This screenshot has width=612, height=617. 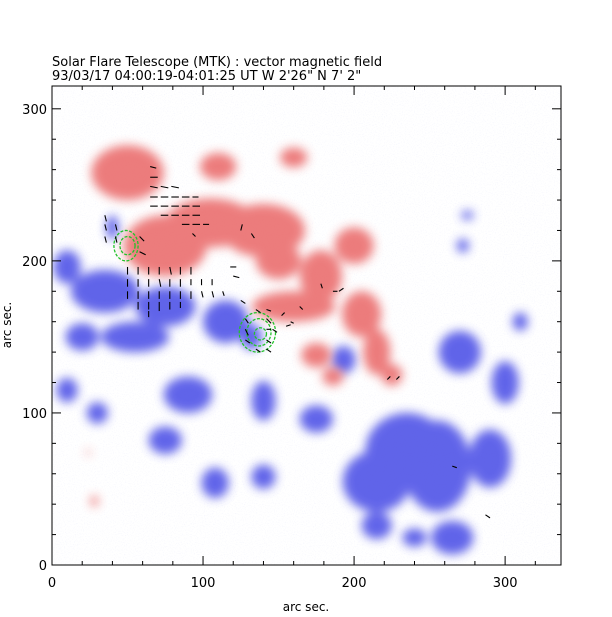 I want to click on y-tick-label: 200, so click(x=34, y=262).